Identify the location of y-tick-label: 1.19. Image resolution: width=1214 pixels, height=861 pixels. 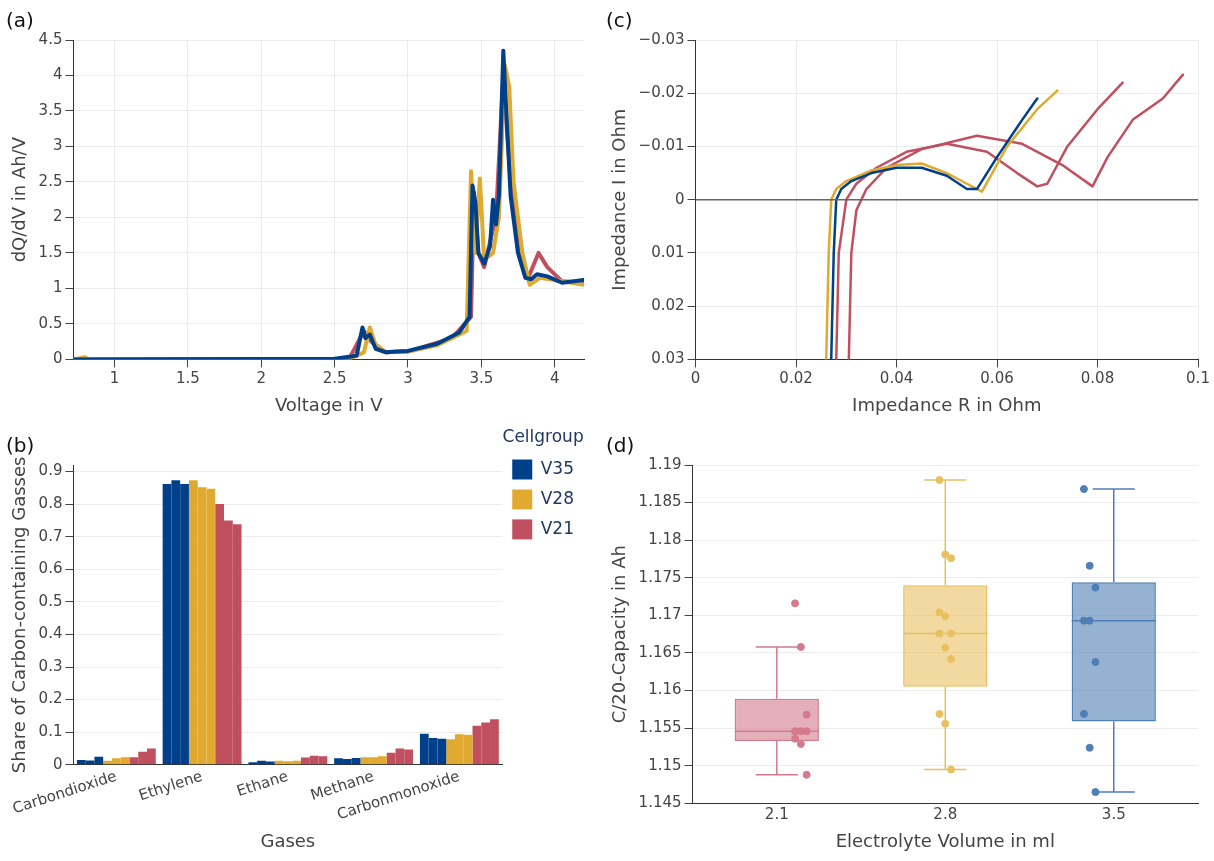
(665, 463).